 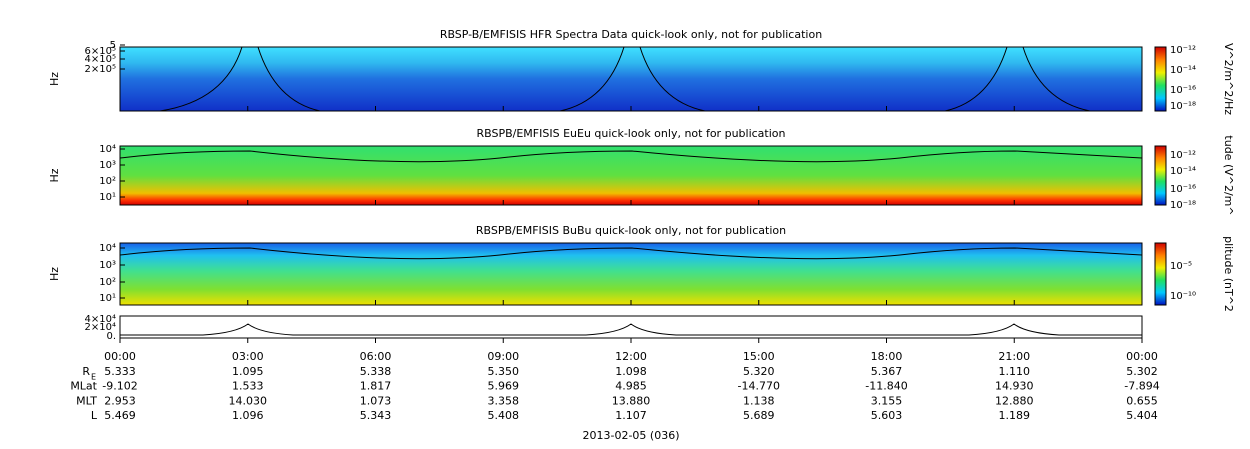 I want to click on x-tick-label: 12:00, so click(x=631, y=356).